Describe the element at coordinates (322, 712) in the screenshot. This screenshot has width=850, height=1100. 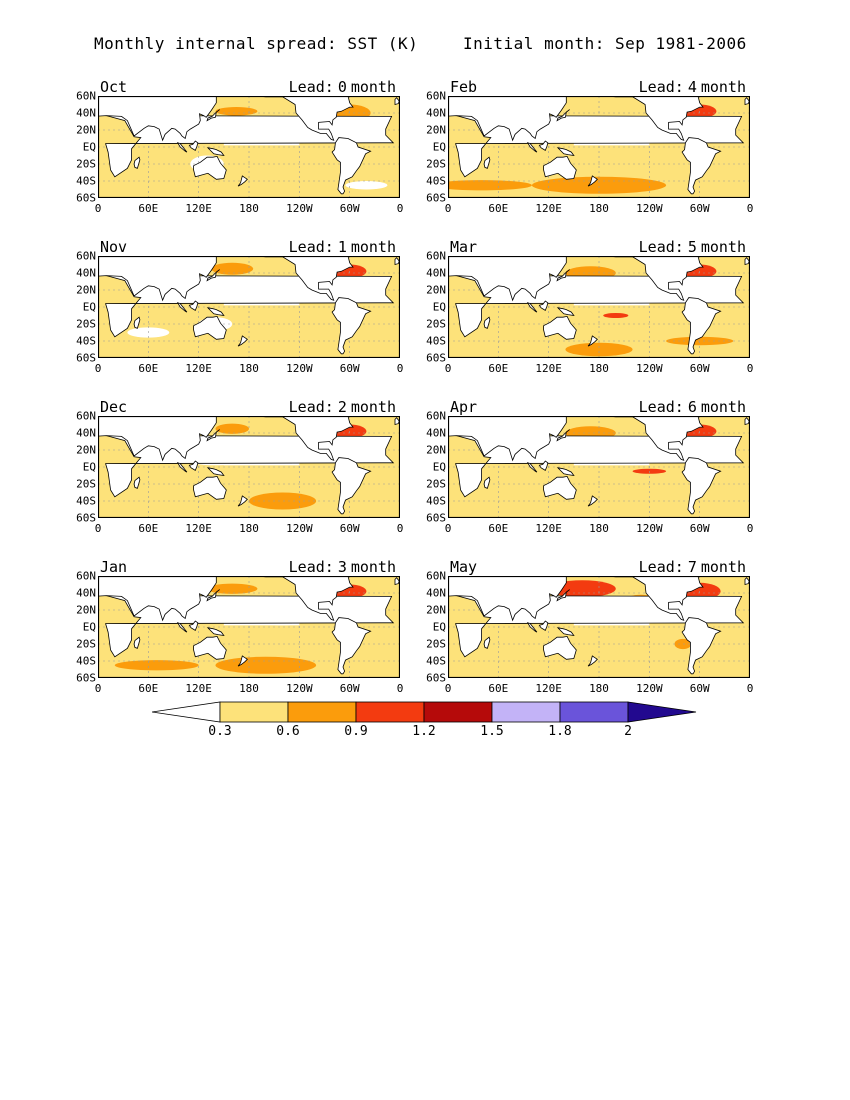
I see `colorbar-swatch` at that location.